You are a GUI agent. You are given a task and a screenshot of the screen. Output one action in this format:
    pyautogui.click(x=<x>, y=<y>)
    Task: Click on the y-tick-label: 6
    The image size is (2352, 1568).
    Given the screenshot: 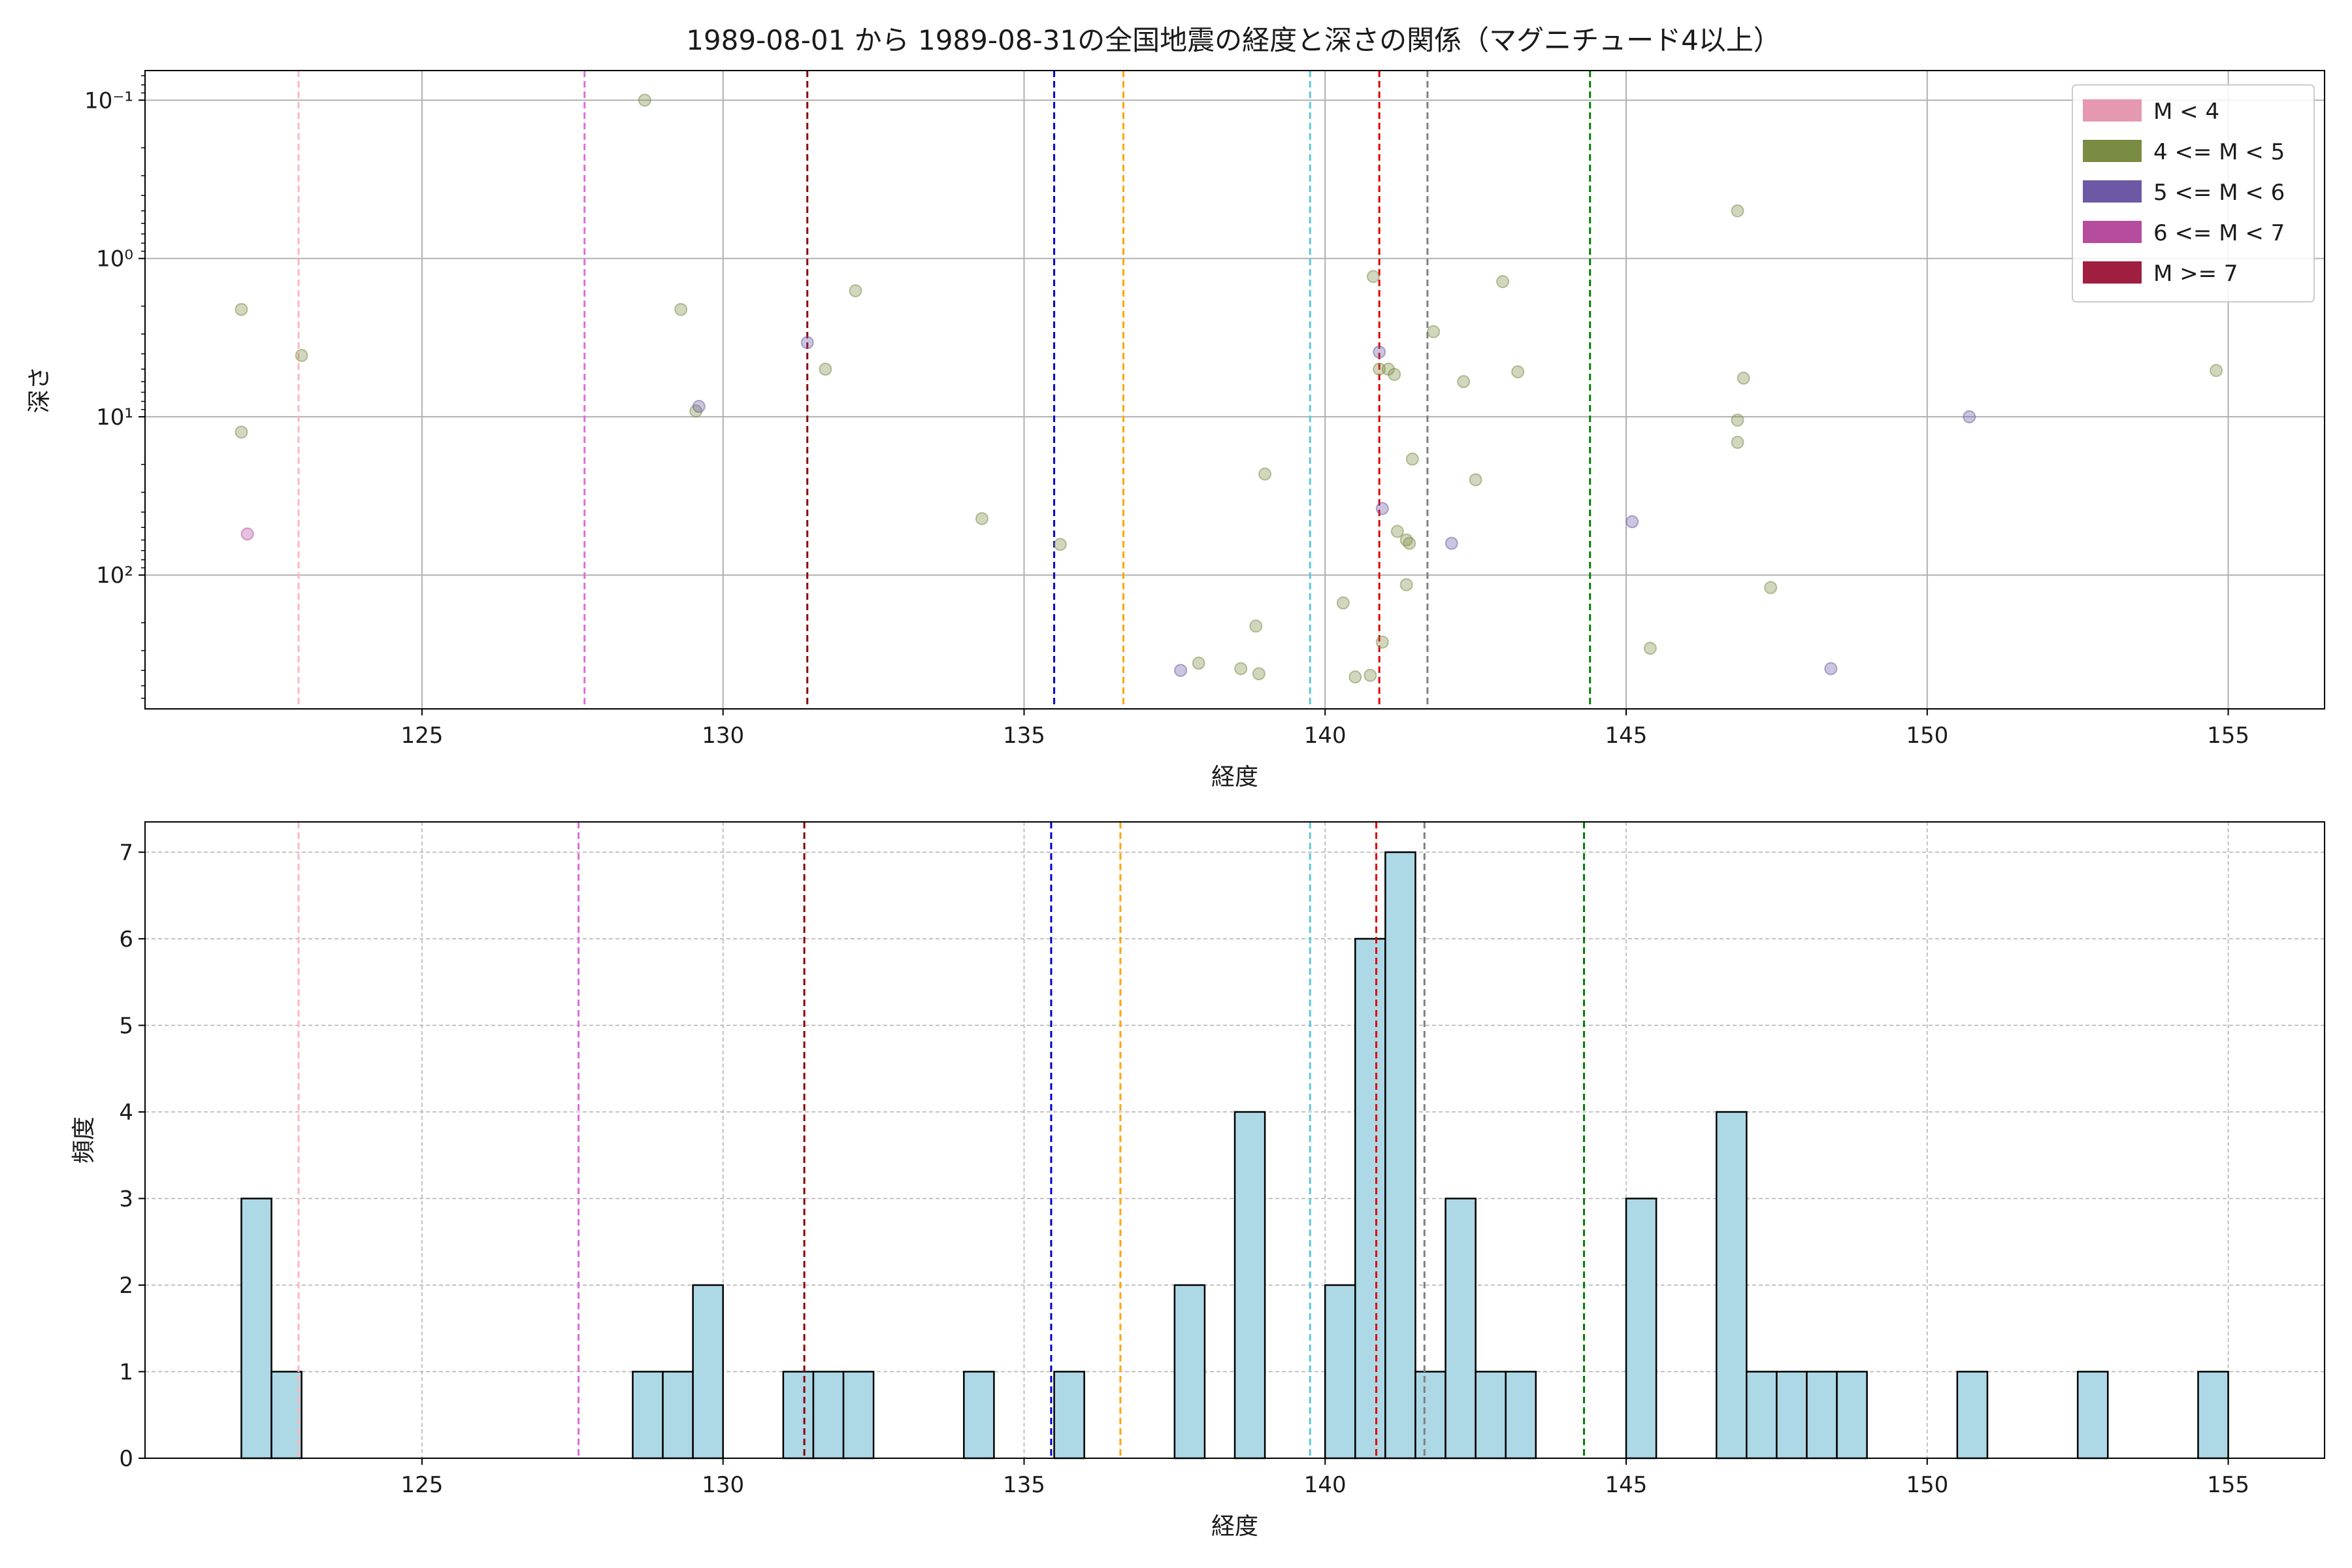 What is the action you would take?
    pyautogui.click(x=126, y=939)
    